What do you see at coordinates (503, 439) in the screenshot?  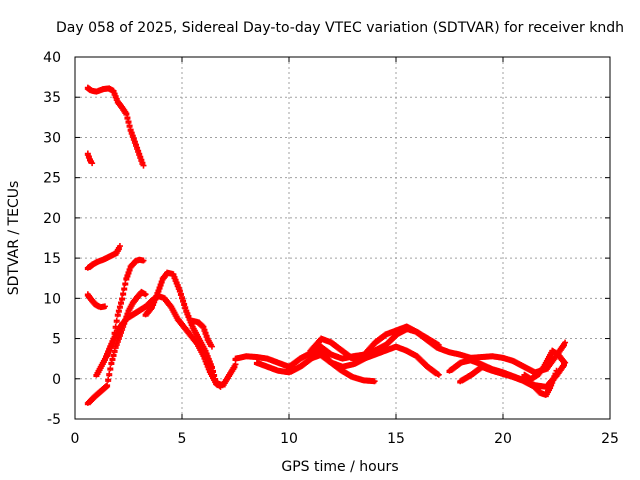 I see `x-tick-label: 20` at bounding box center [503, 439].